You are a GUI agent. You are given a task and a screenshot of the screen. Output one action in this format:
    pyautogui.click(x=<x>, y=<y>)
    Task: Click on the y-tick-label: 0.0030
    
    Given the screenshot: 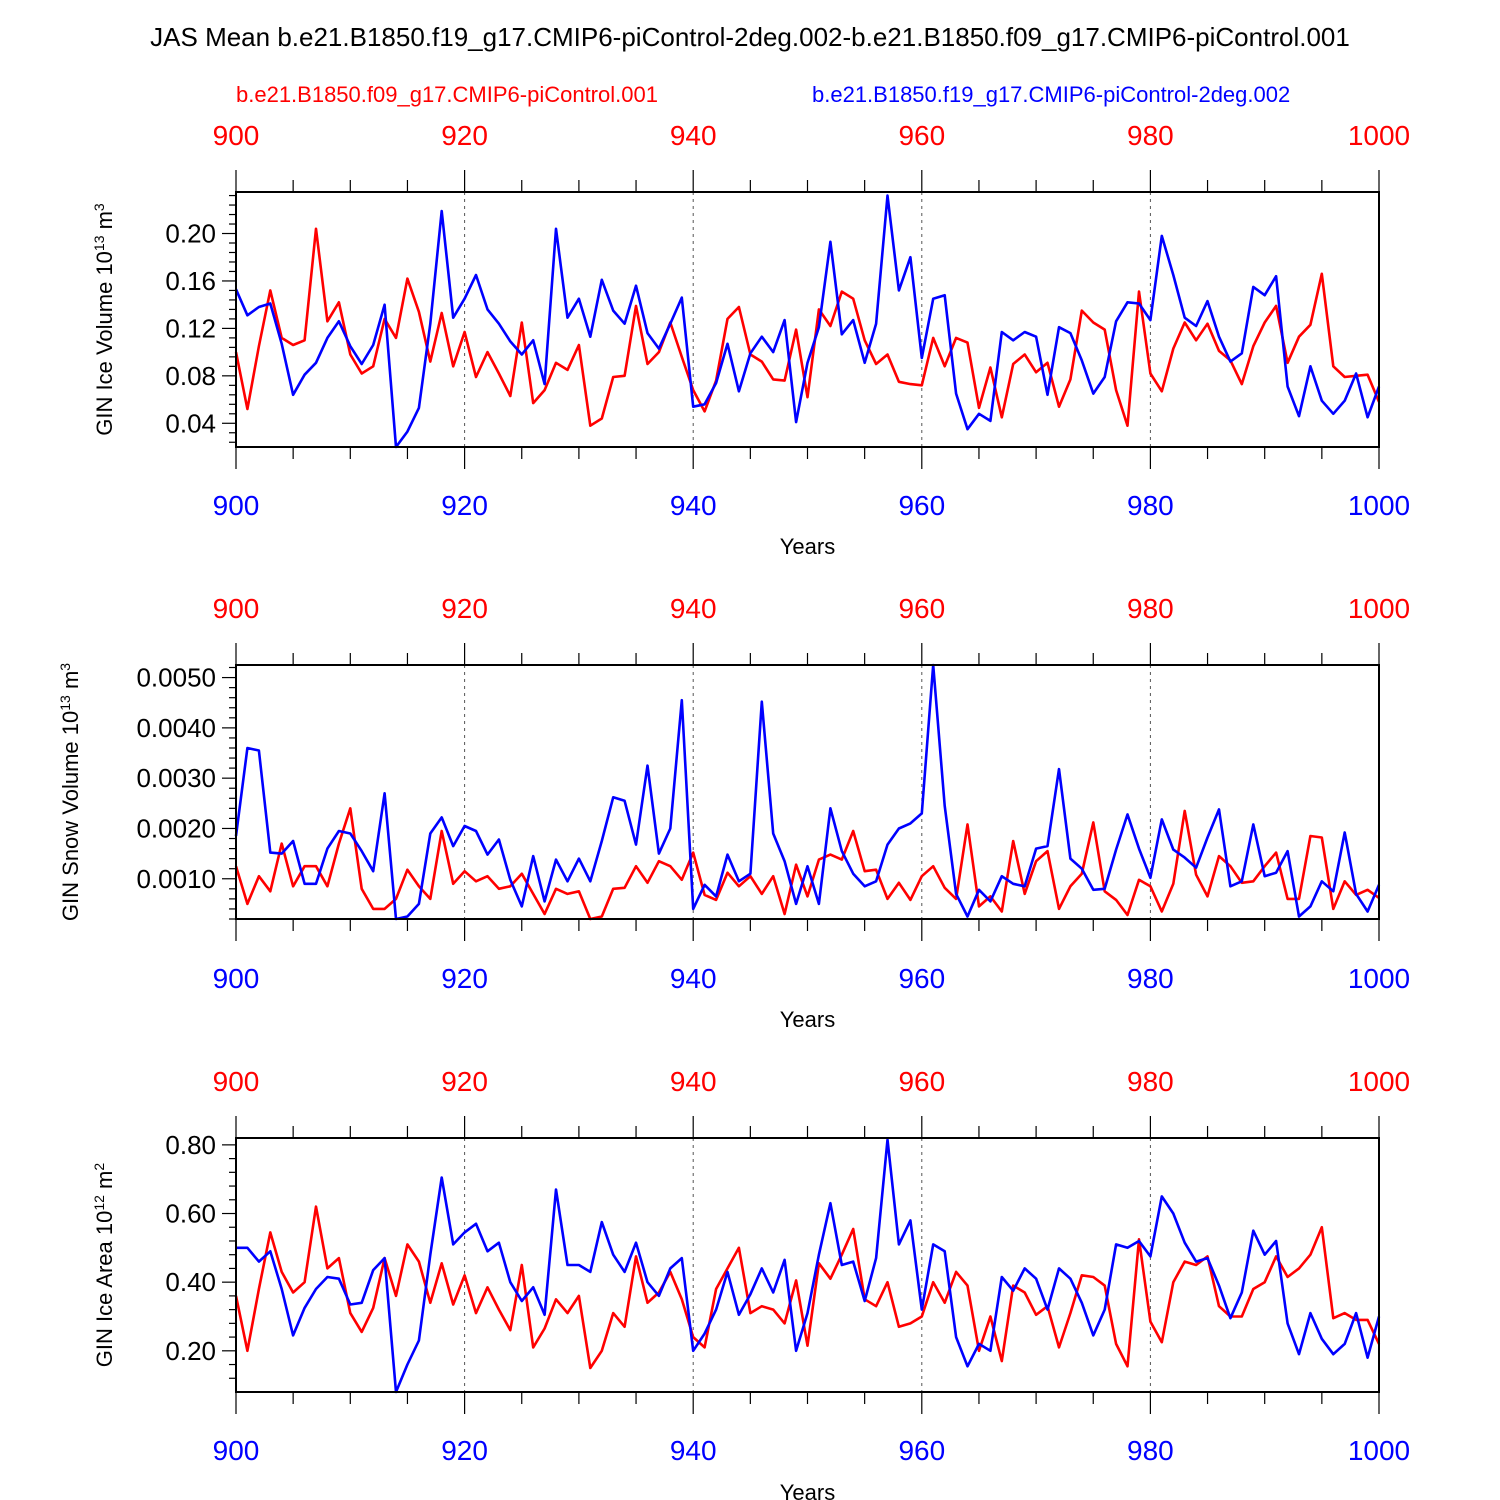 What is the action you would take?
    pyautogui.click(x=176, y=778)
    